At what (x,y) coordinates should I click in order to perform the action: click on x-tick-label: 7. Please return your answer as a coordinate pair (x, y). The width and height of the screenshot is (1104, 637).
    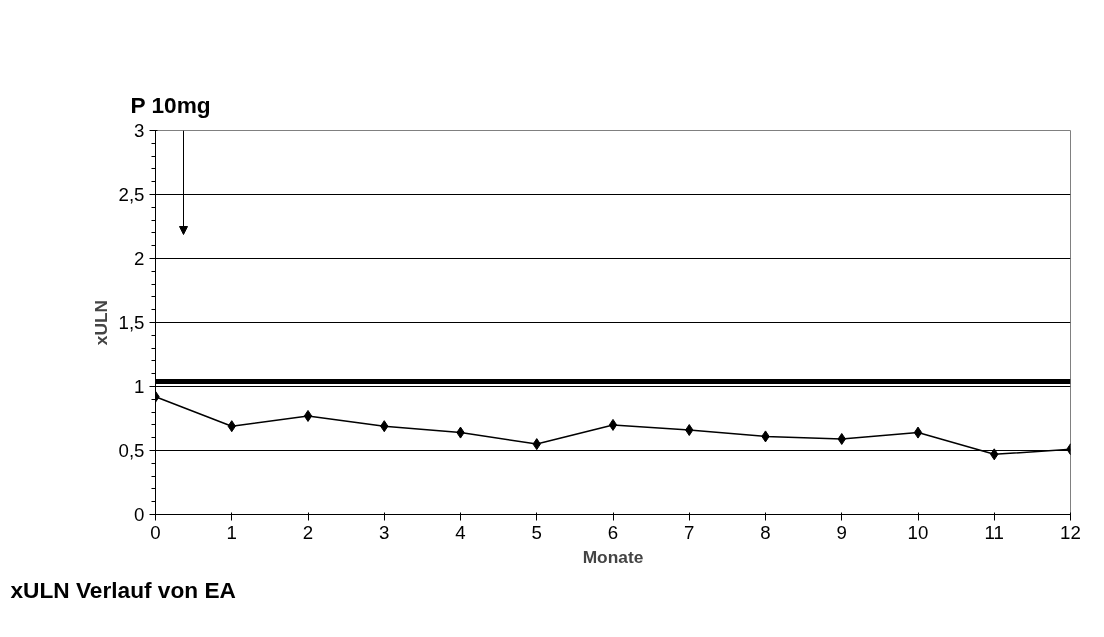
    Looking at the image, I should click on (689, 532).